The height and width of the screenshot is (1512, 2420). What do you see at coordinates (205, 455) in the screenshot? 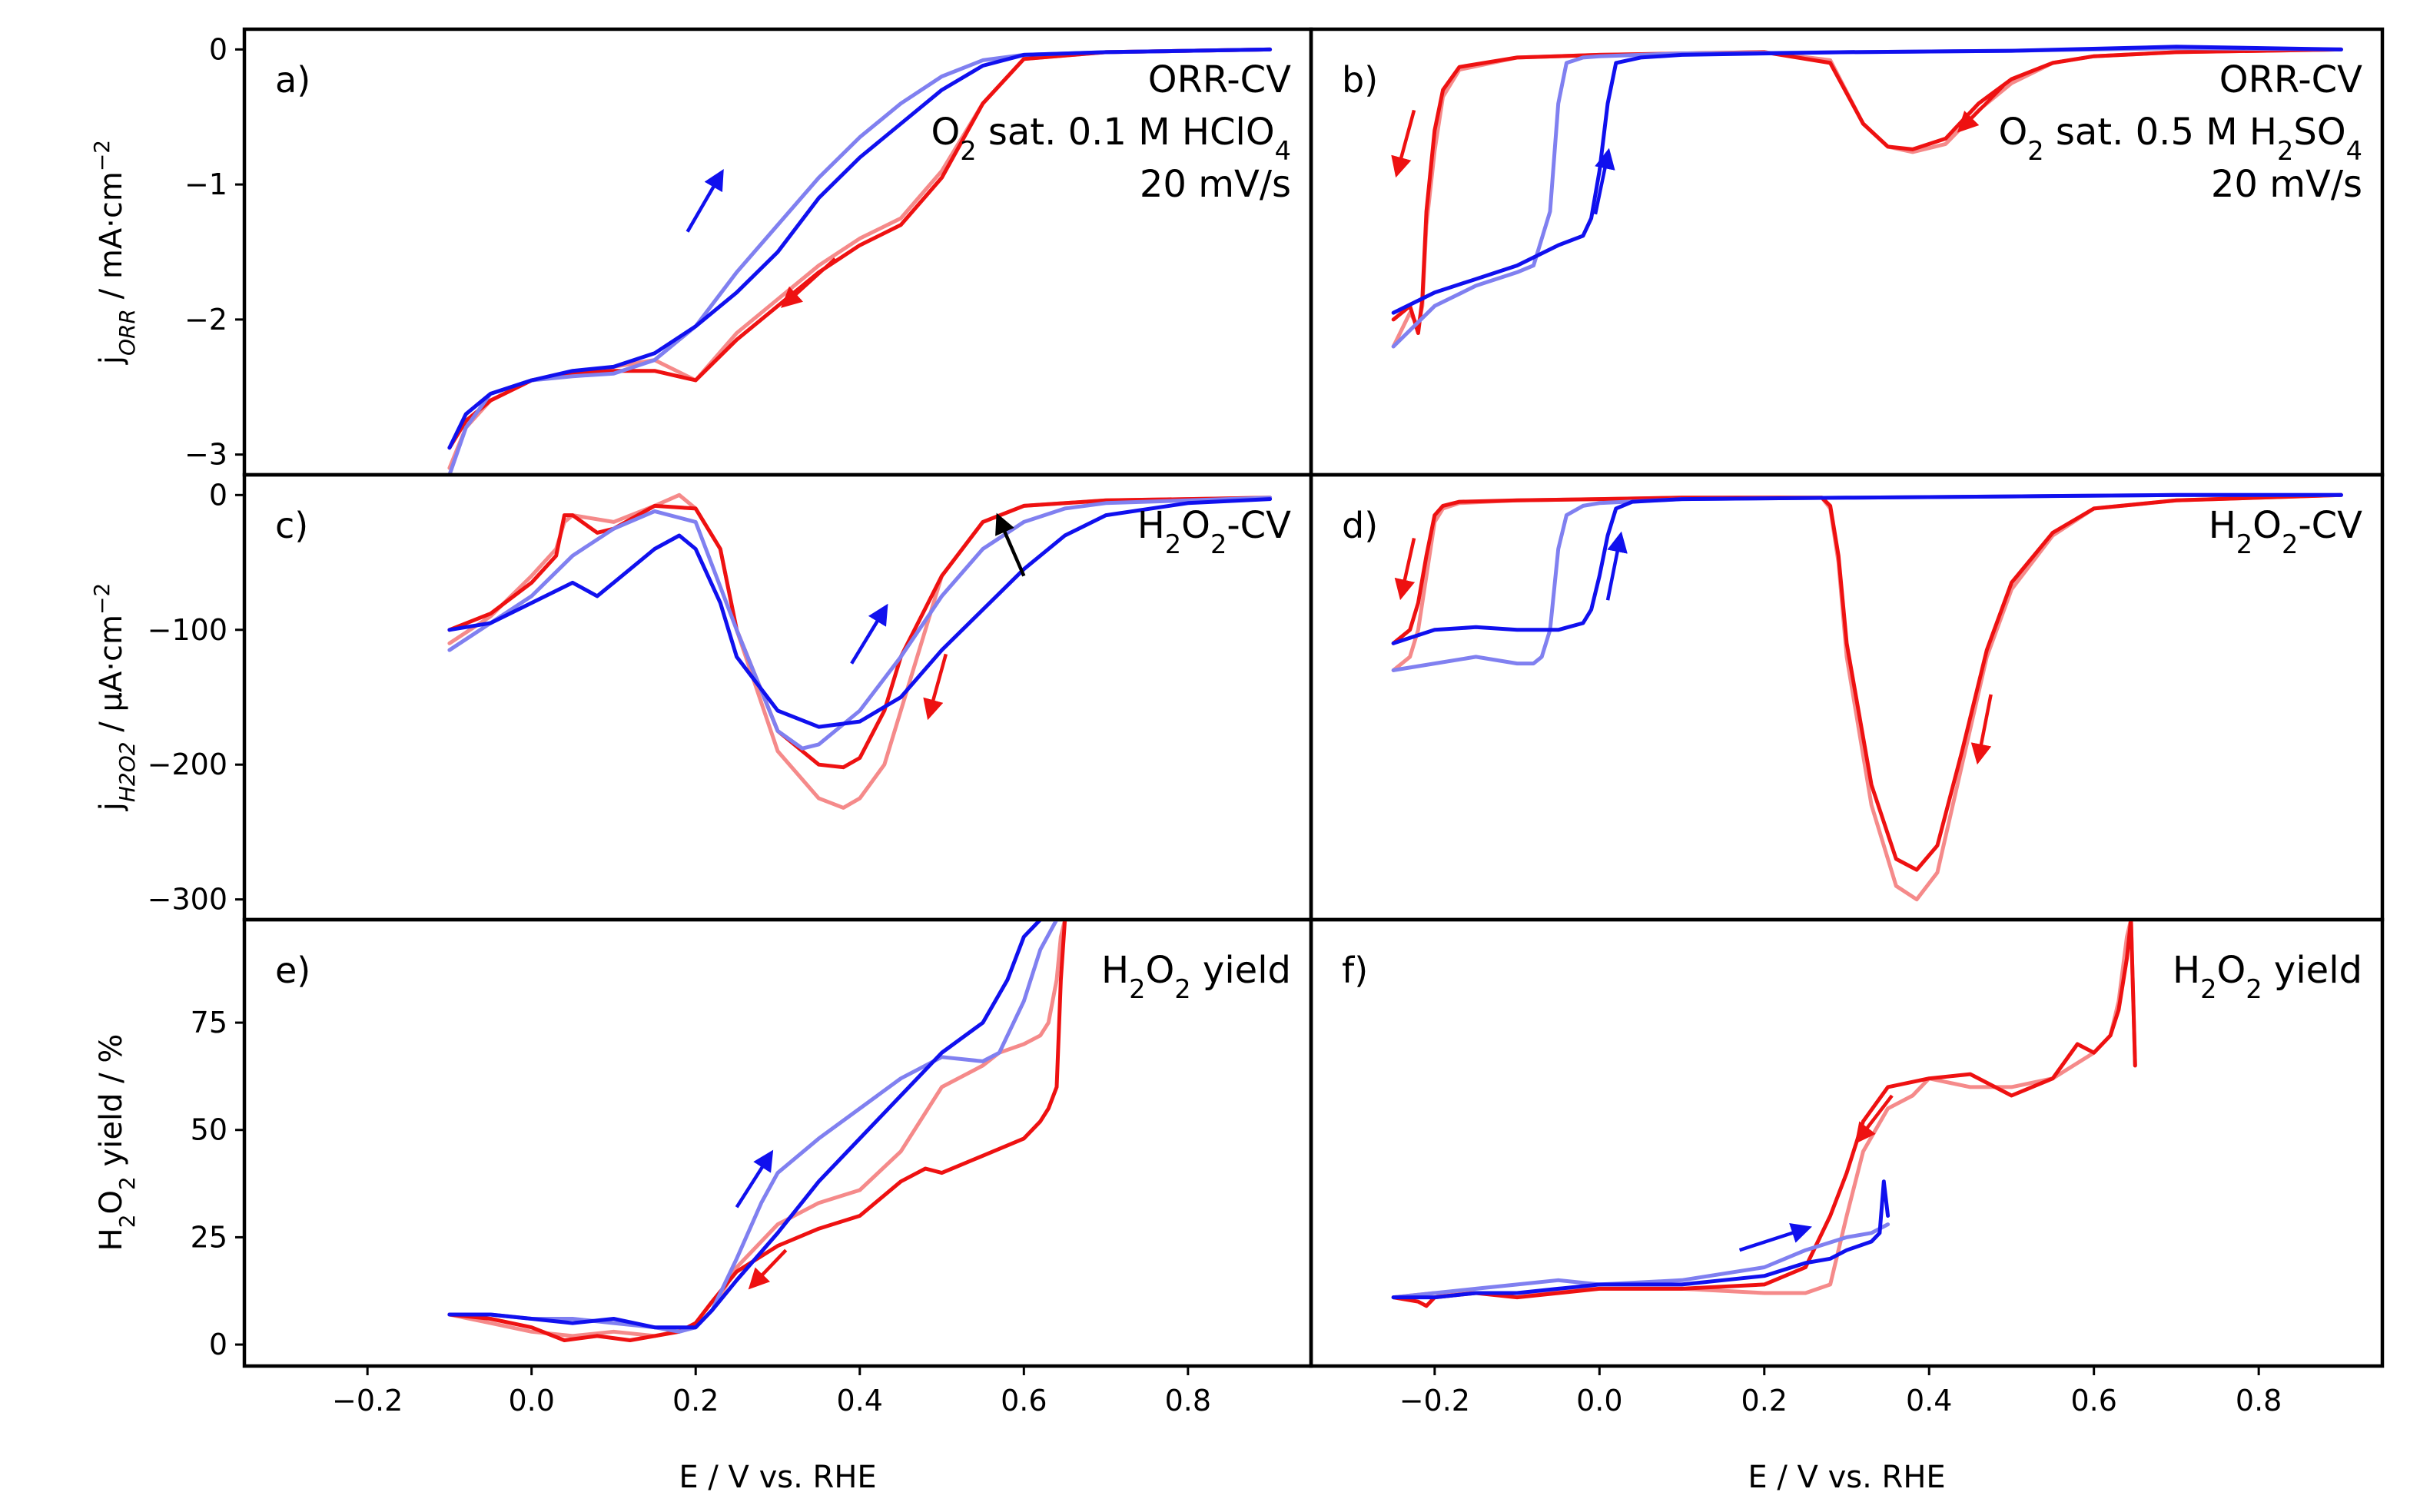
I see `y-tick-label: −3` at bounding box center [205, 455].